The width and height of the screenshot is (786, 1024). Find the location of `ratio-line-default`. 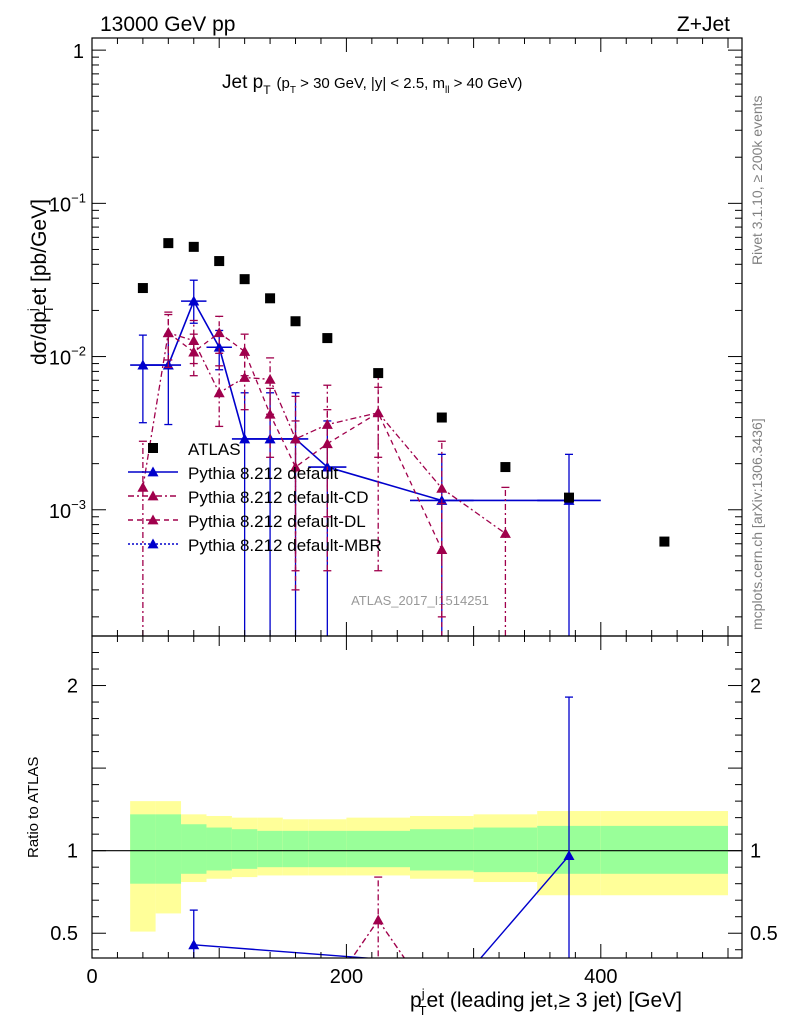

ratio-line-default is located at coordinates (381, 906).